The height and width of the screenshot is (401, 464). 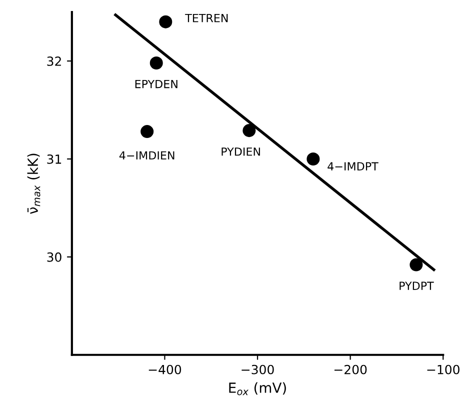 I want to click on annotation: 4−IMDPT, so click(x=353, y=166).